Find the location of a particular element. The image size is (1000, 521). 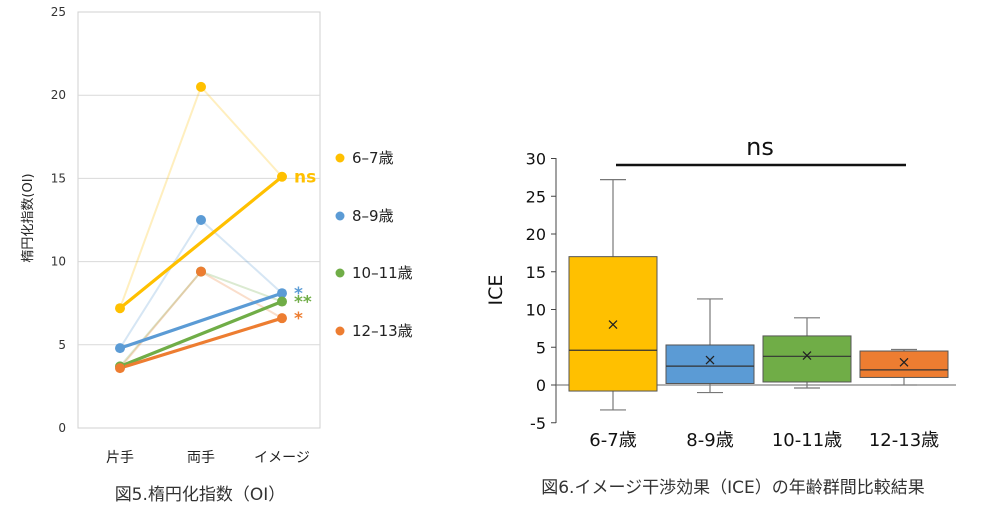

oi-significance-marks: ns**** is located at coordinates (305, 248).